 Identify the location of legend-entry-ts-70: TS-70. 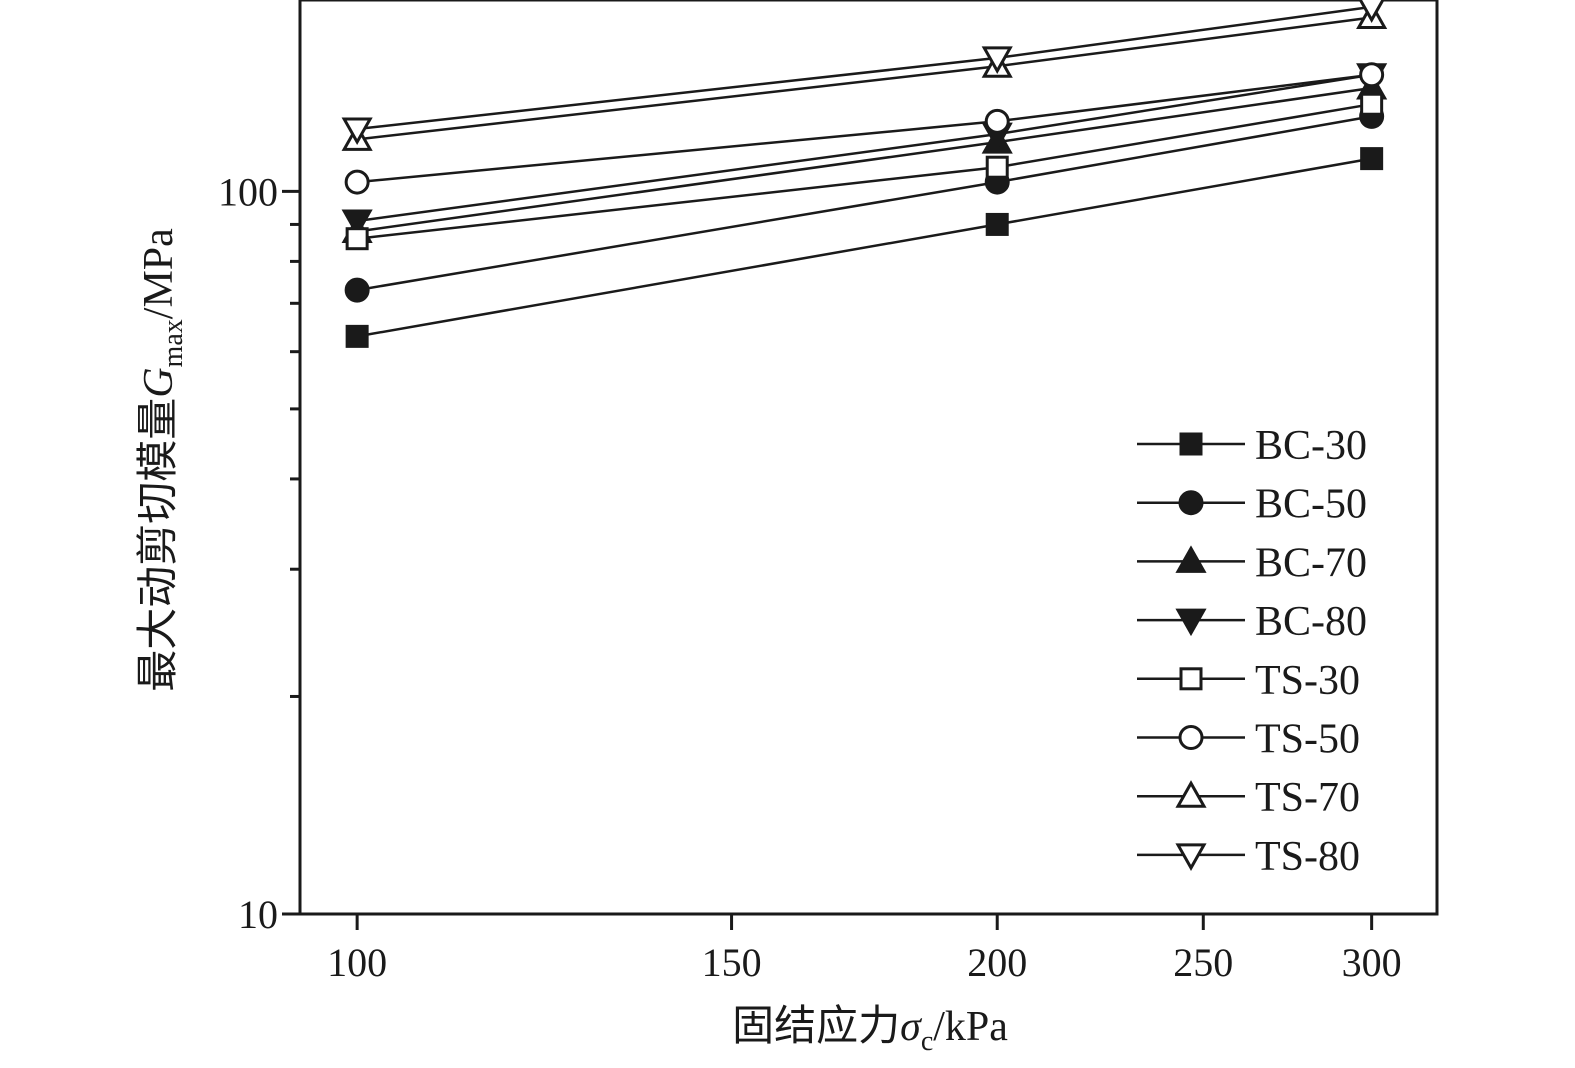
(1248, 798).